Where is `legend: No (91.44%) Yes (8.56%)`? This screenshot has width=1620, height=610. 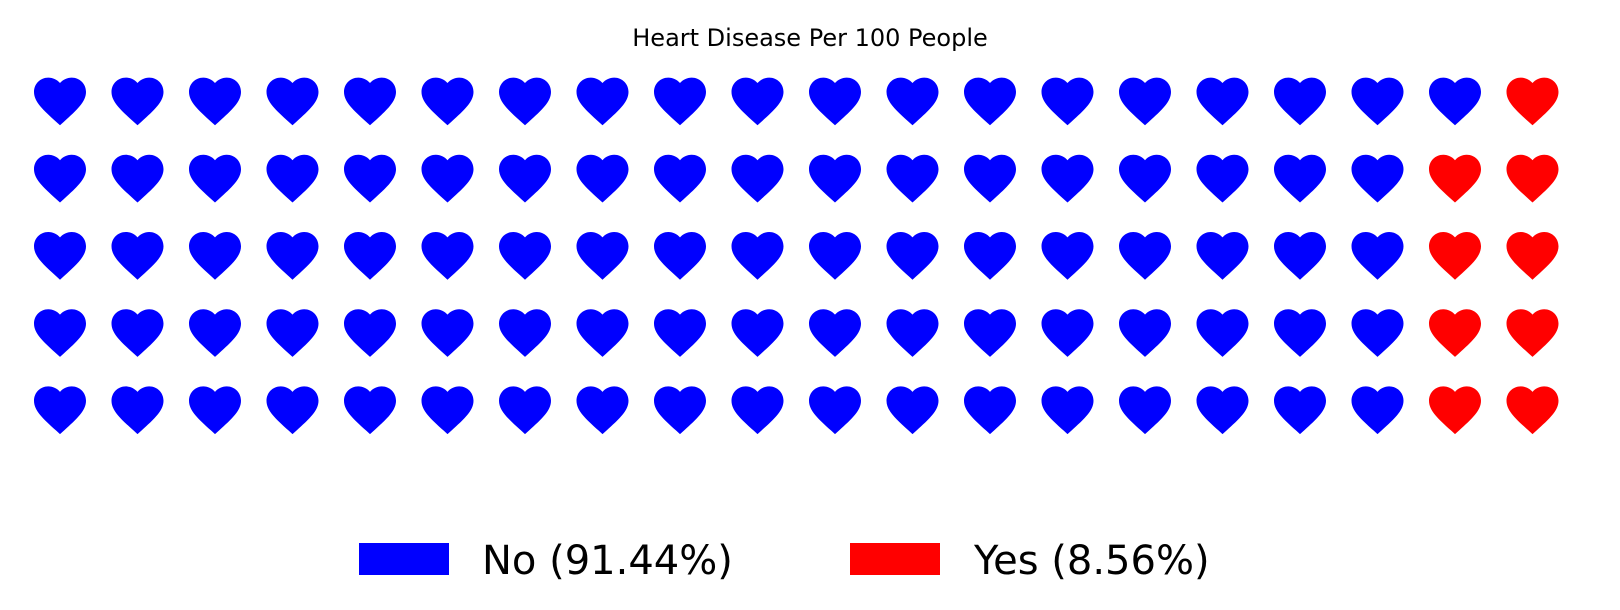 legend: No (91.44%) Yes (8.56%) is located at coordinates (784, 561).